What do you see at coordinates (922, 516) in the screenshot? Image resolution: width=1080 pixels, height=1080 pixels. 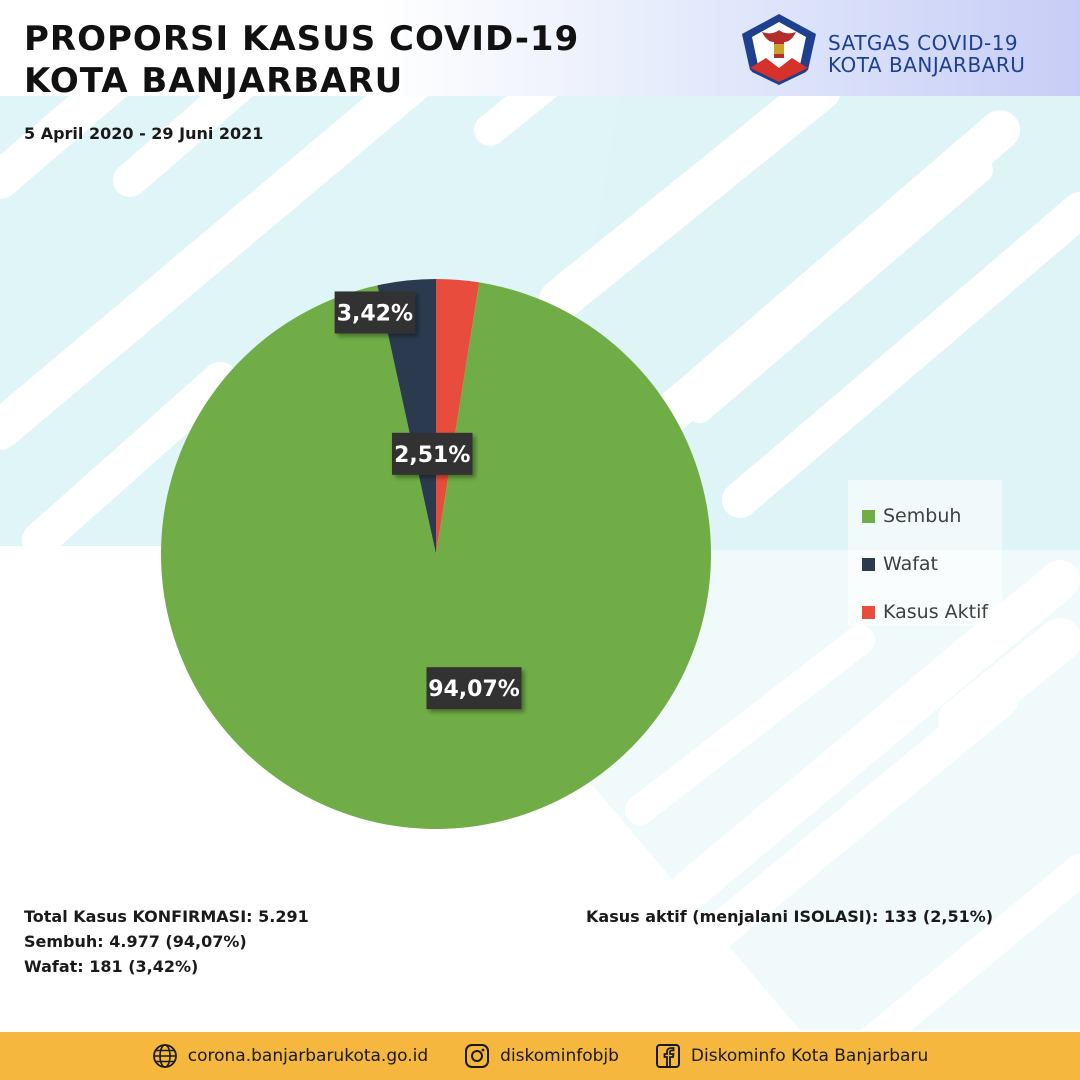 I see `legend-label-sembuh: Sembuh` at bounding box center [922, 516].